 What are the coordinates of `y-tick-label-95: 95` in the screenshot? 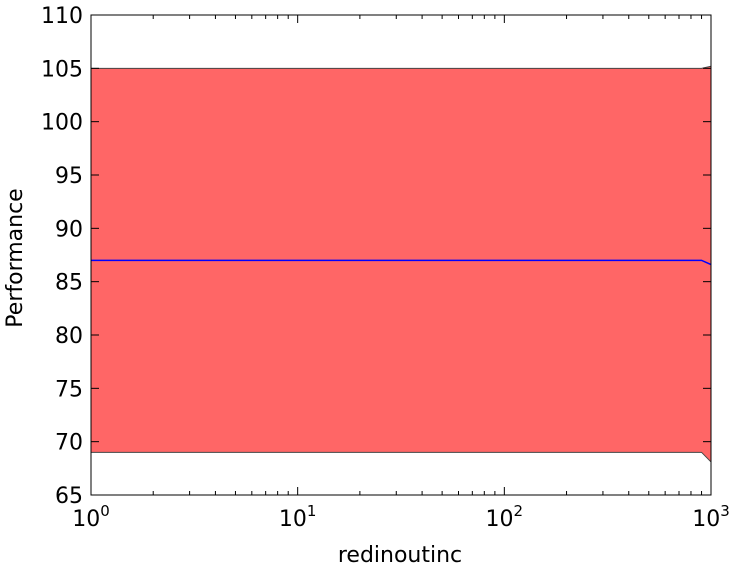 It's located at (69, 176).